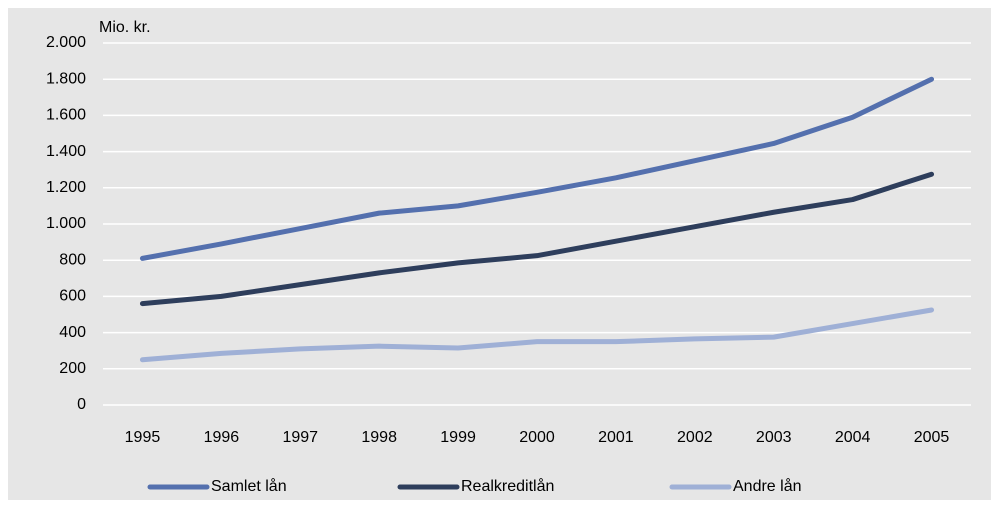 This screenshot has width=999, height=513. Describe the element at coordinates (458, 437) in the screenshot. I see `x-tick-label: 1999` at that location.